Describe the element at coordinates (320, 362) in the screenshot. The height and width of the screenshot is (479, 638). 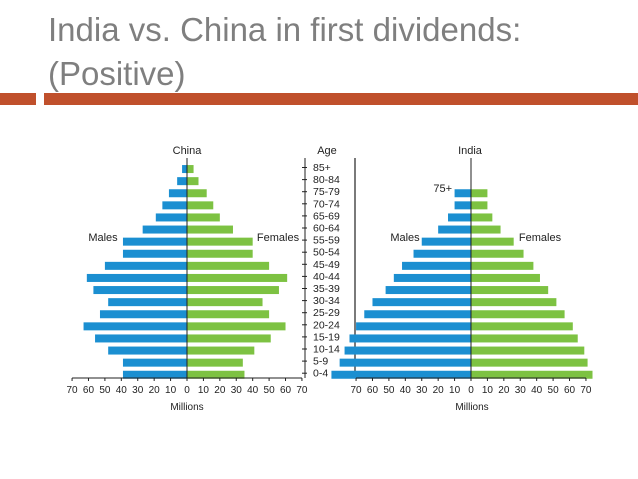
I see `age-label: 5-9` at that location.